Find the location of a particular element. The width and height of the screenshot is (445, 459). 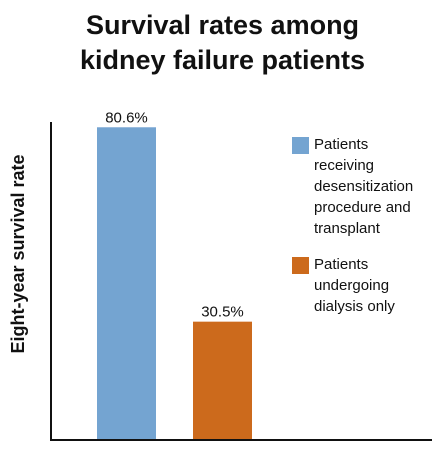

bar-value-label-transplant: 80.6% is located at coordinates (126, 117).